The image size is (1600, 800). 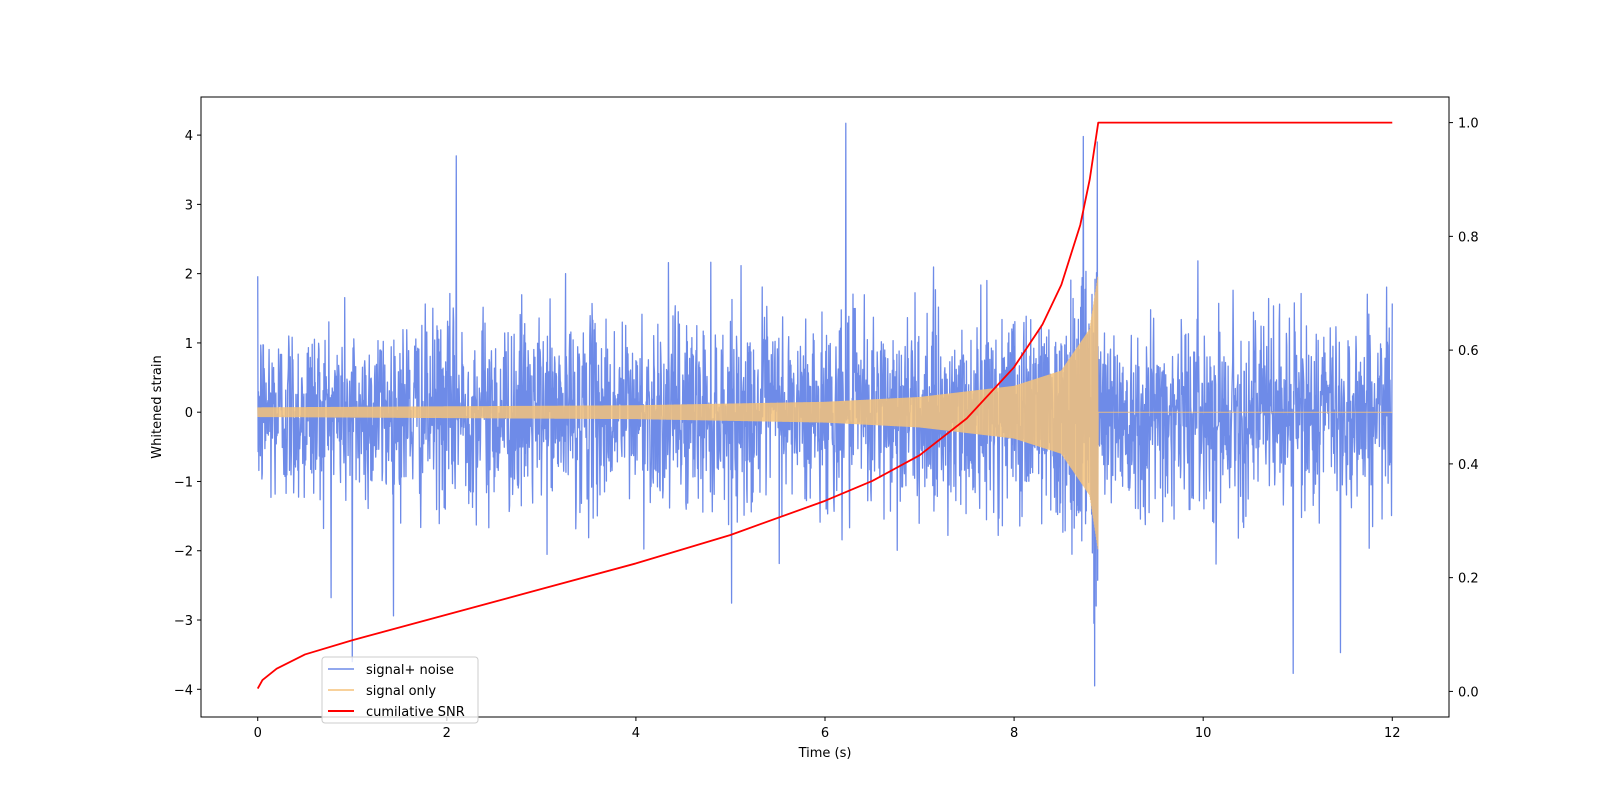 I want to click on y-right-tick-label: 0.4, so click(x=1468, y=465).